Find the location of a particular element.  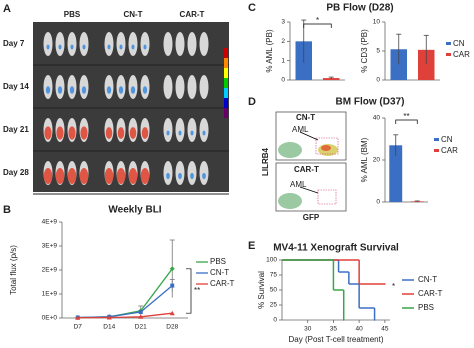

legend-label: CN-T is located at coordinates (427, 279).